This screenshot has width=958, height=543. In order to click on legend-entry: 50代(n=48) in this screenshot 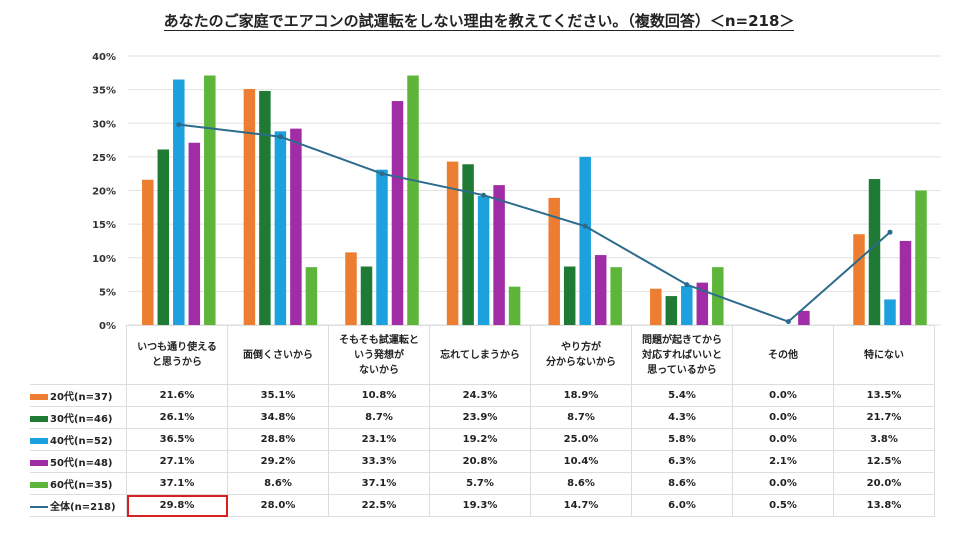, I will do `click(78, 461)`.